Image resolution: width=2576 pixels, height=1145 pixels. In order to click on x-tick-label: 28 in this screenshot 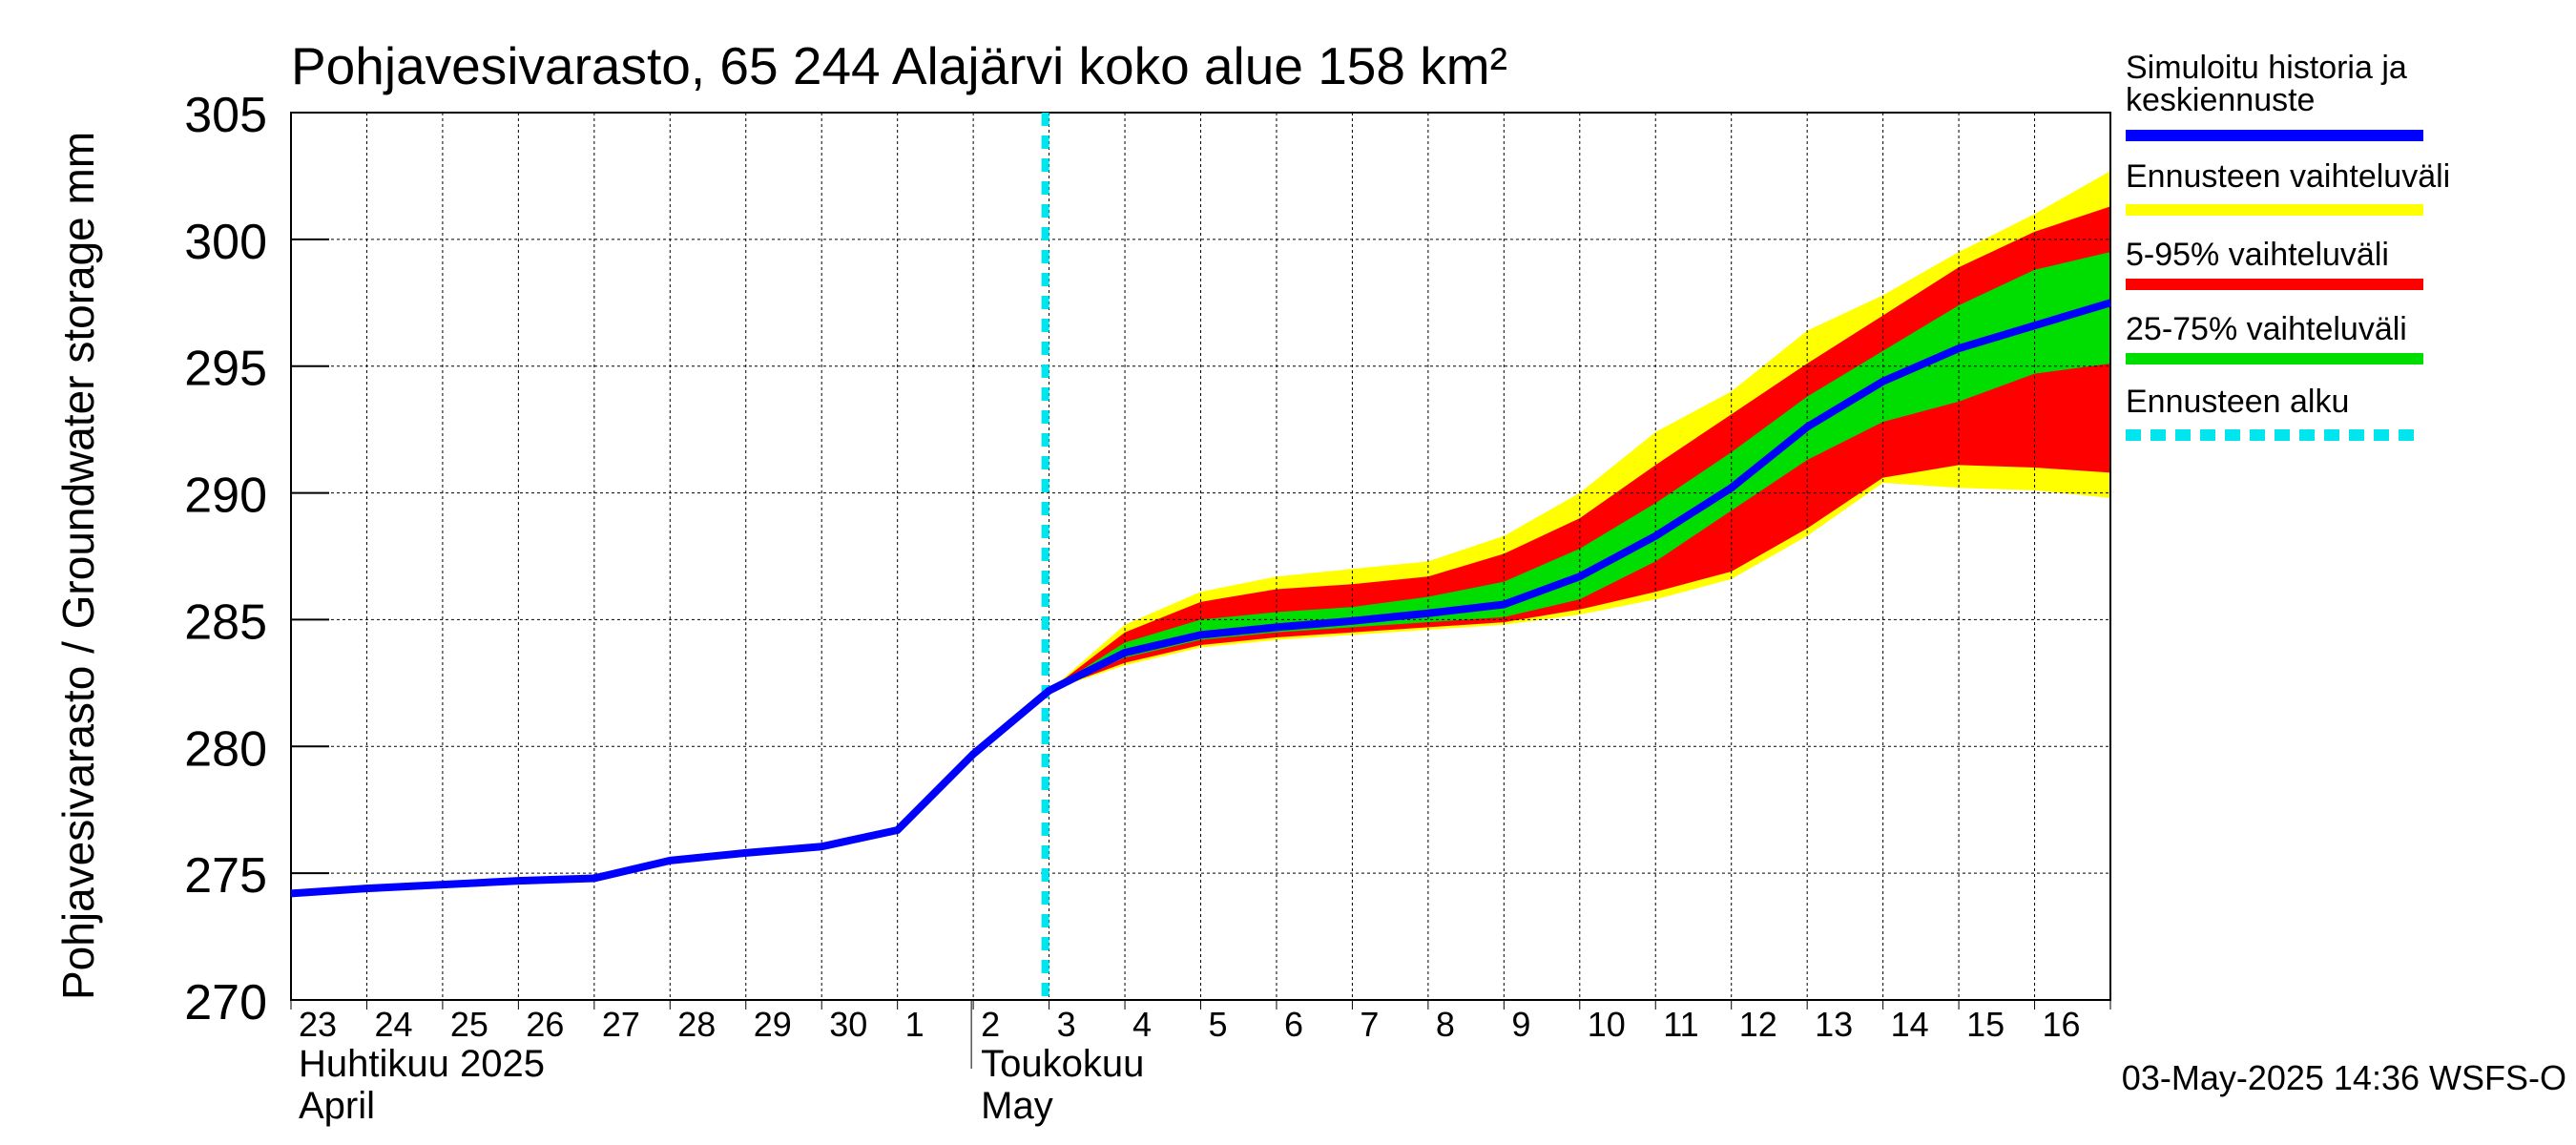, I will do `click(696, 1025)`.